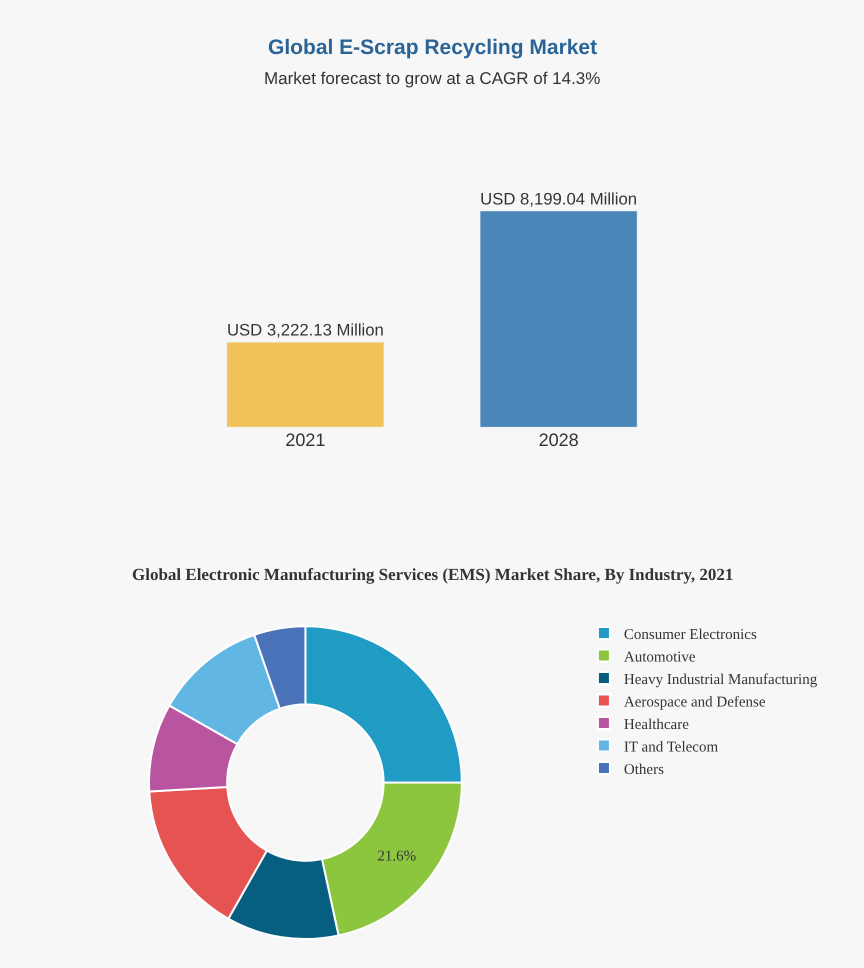 The height and width of the screenshot is (968, 864). Describe the element at coordinates (559, 198) in the screenshot. I see `data-label: USD 8,199.04 Million` at that location.